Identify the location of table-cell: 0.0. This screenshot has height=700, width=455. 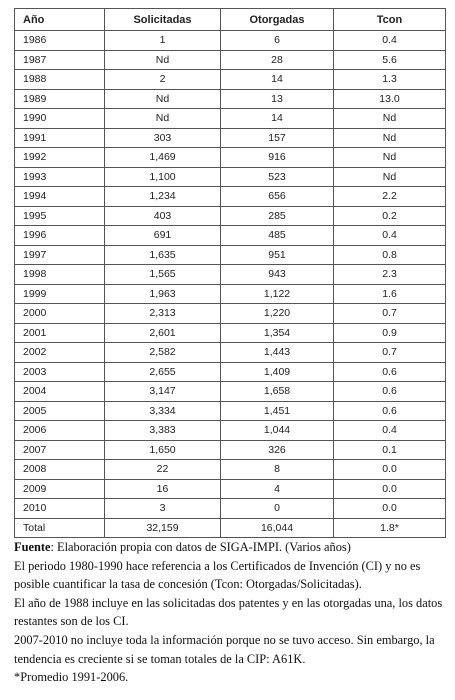
(389, 508).